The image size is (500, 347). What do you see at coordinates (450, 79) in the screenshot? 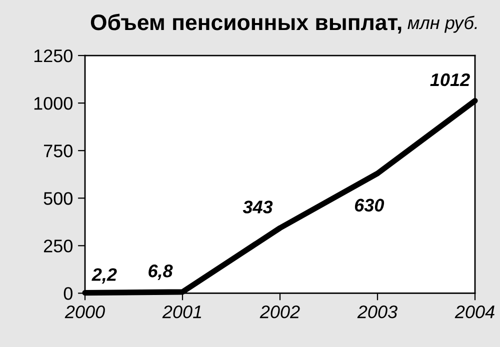
I see `data-label: 1012` at bounding box center [450, 79].